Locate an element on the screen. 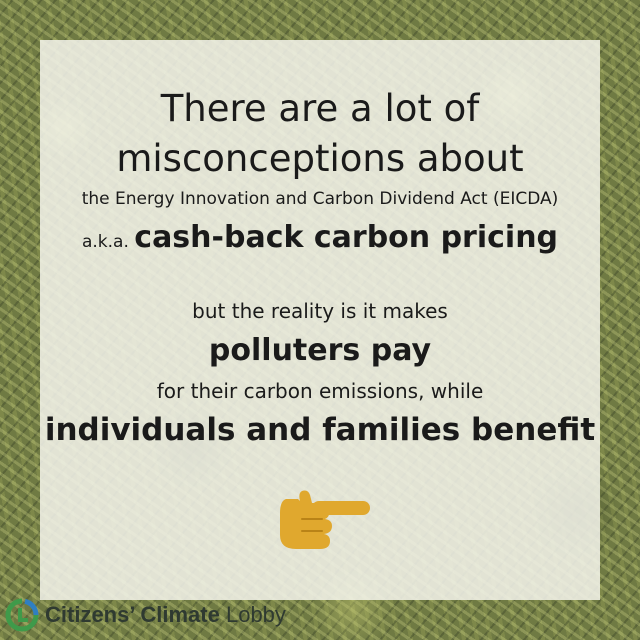 The image size is (640, 640). aka-bold-text: cash-back carbon pricing is located at coordinates (346, 237).